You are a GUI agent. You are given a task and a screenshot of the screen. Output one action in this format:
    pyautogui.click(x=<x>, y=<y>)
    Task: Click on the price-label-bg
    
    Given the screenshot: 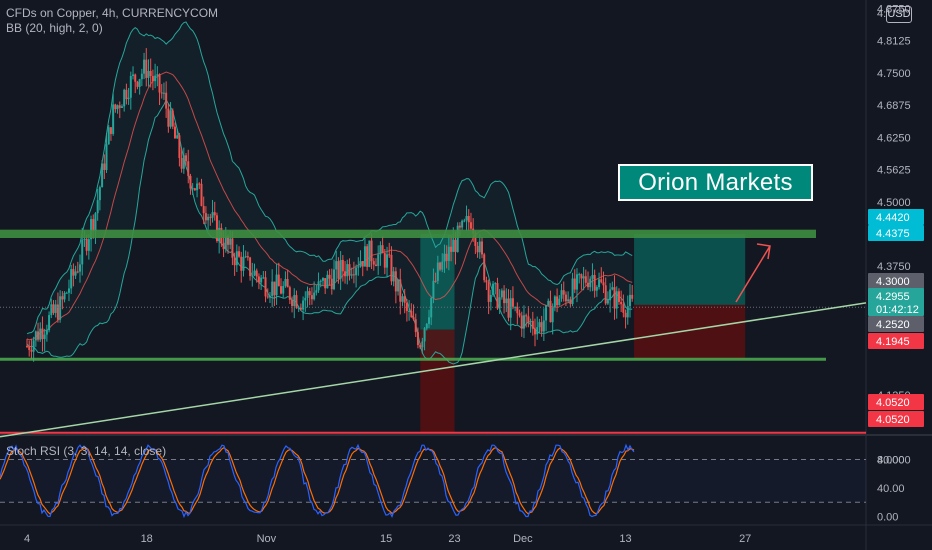 What is the action you would take?
    pyautogui.click(x=896, y=233)
    